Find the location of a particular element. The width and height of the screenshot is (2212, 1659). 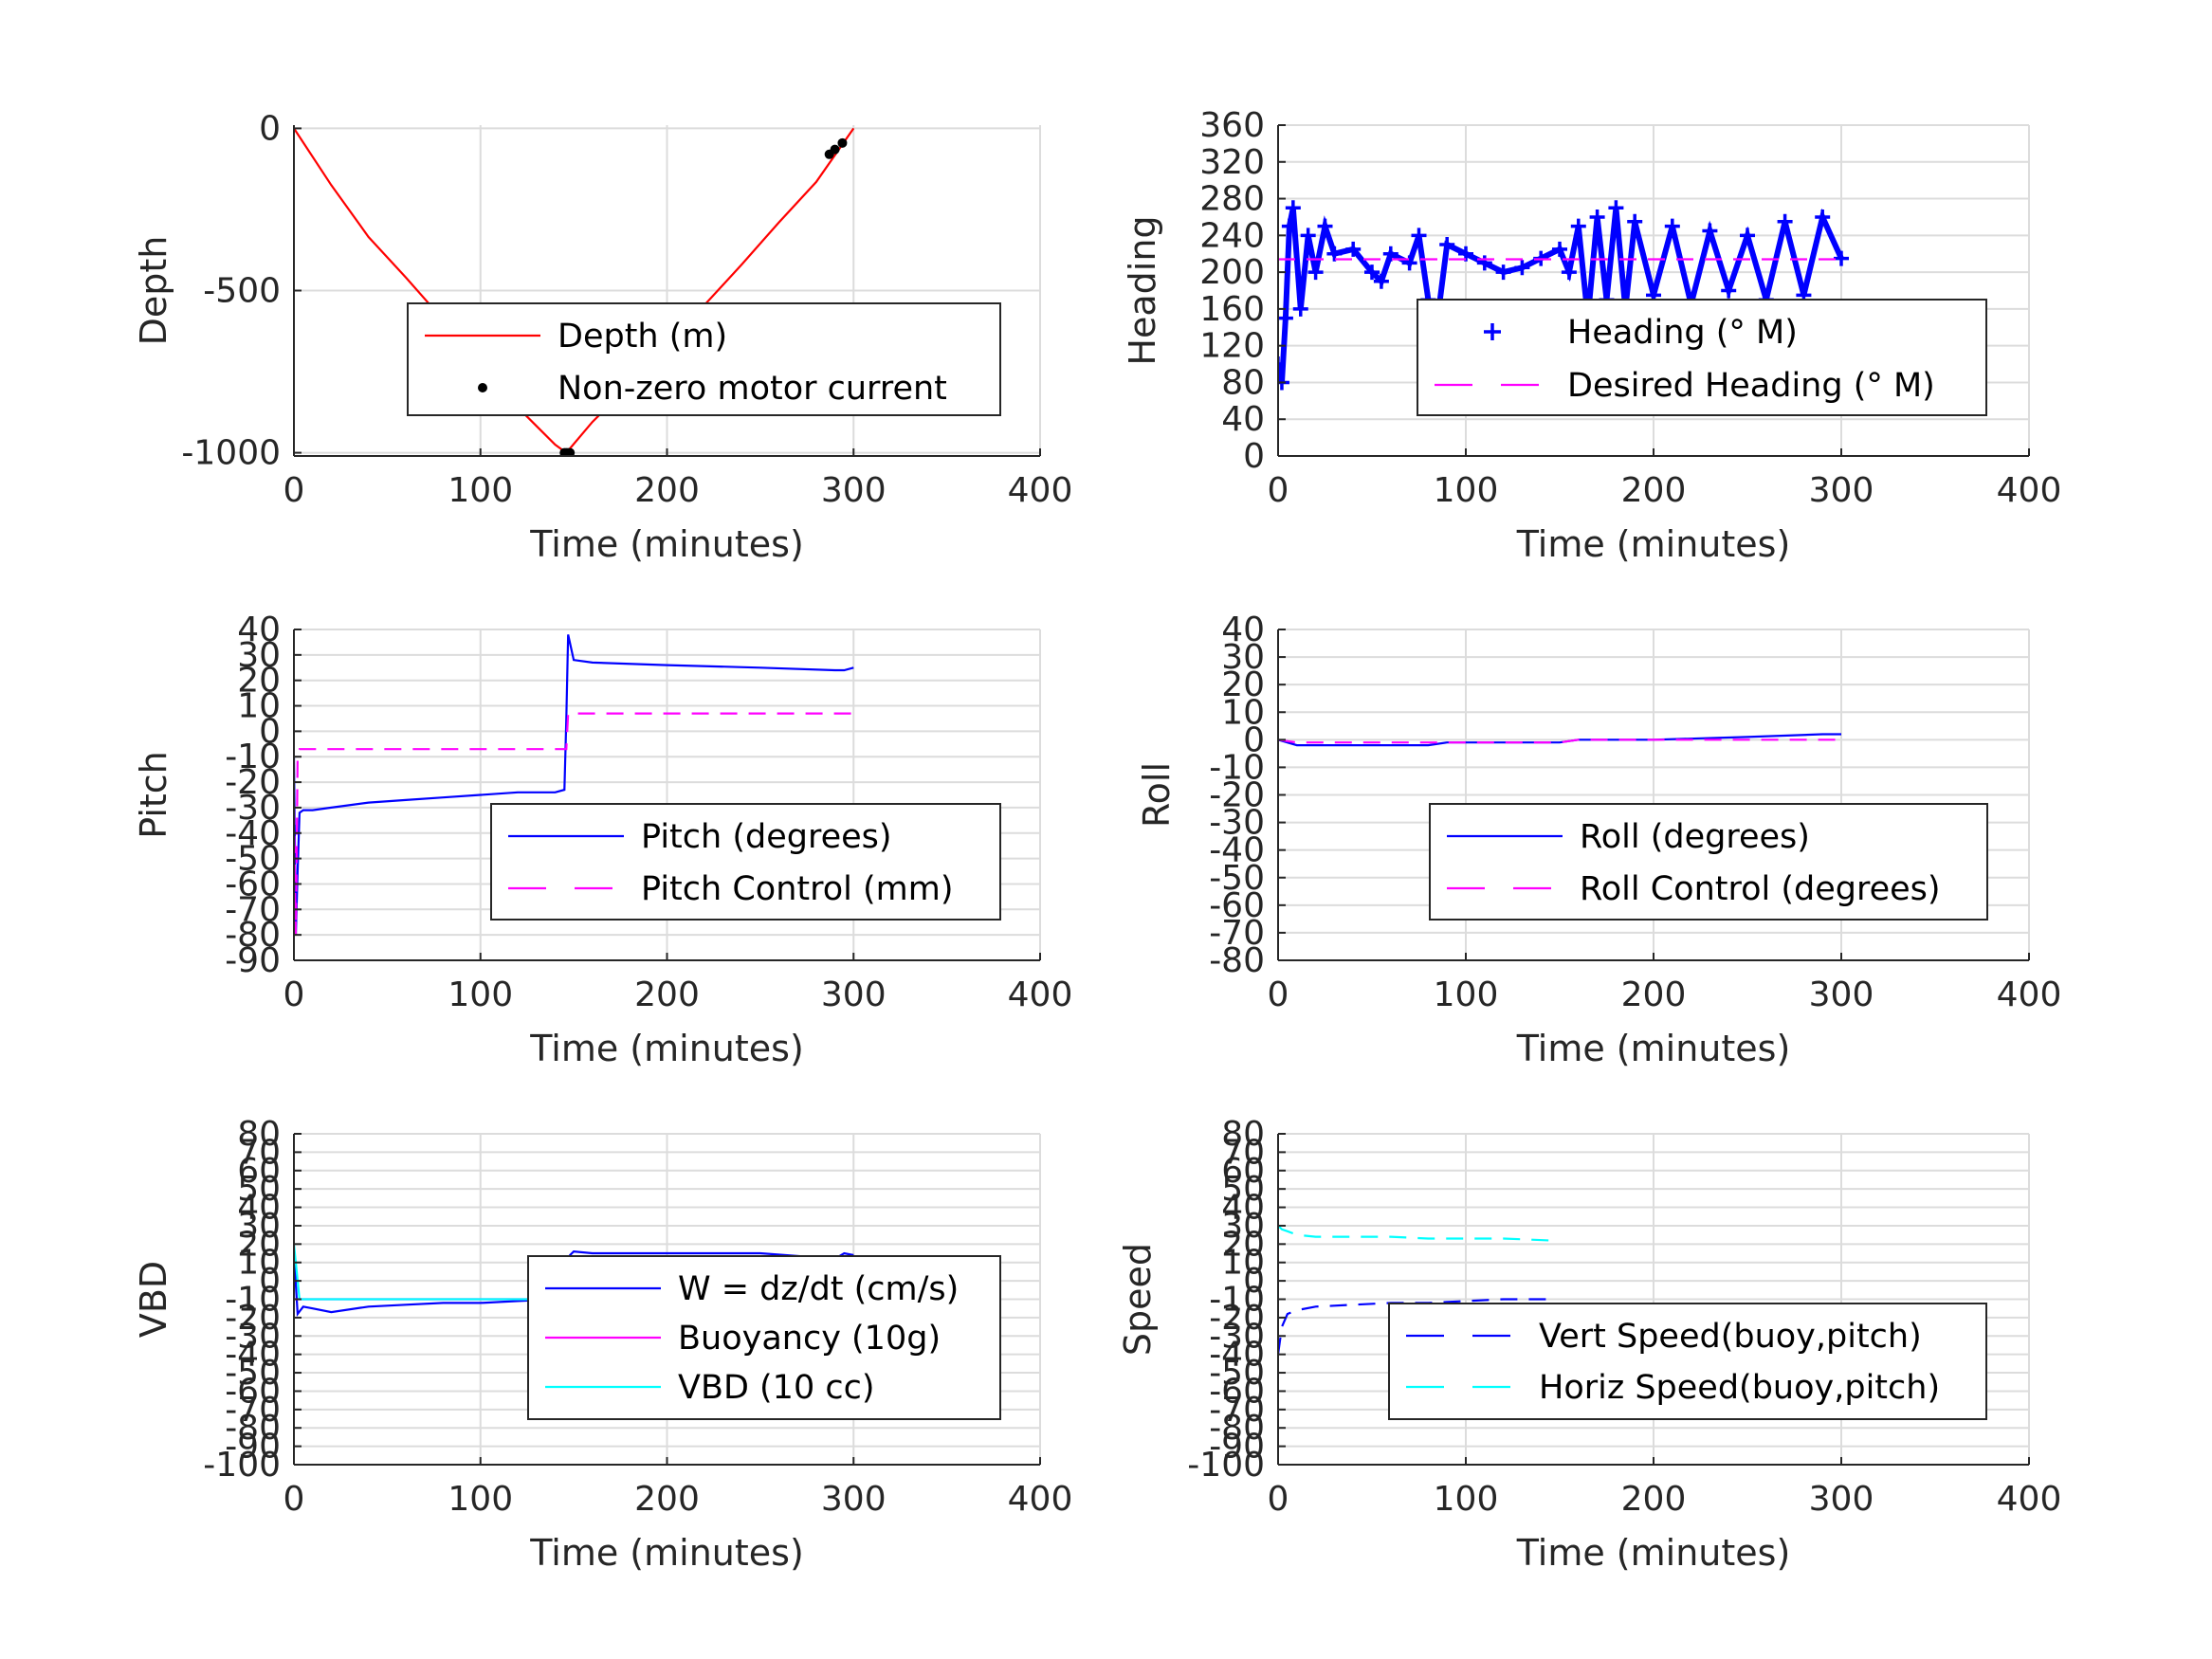

heading-x-axis-label: Time (minutes) is located at coordinates (1653, 544).